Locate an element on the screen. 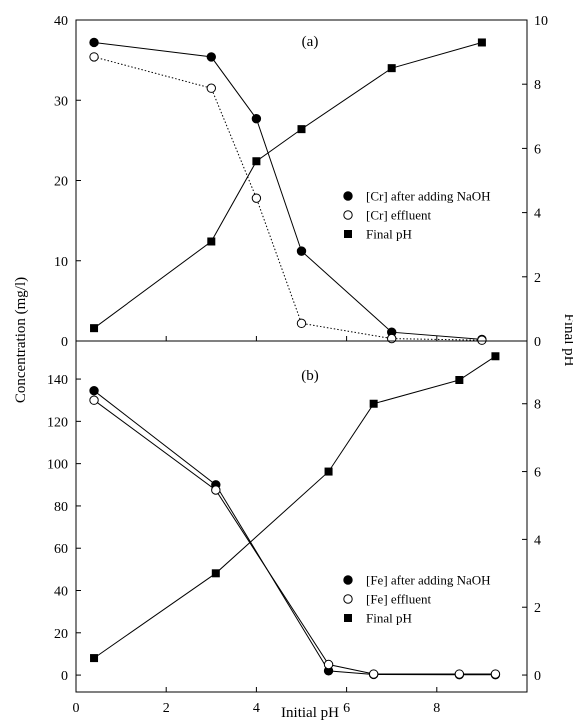  x-tick-label: 0 is located at coordinates (76, 708).